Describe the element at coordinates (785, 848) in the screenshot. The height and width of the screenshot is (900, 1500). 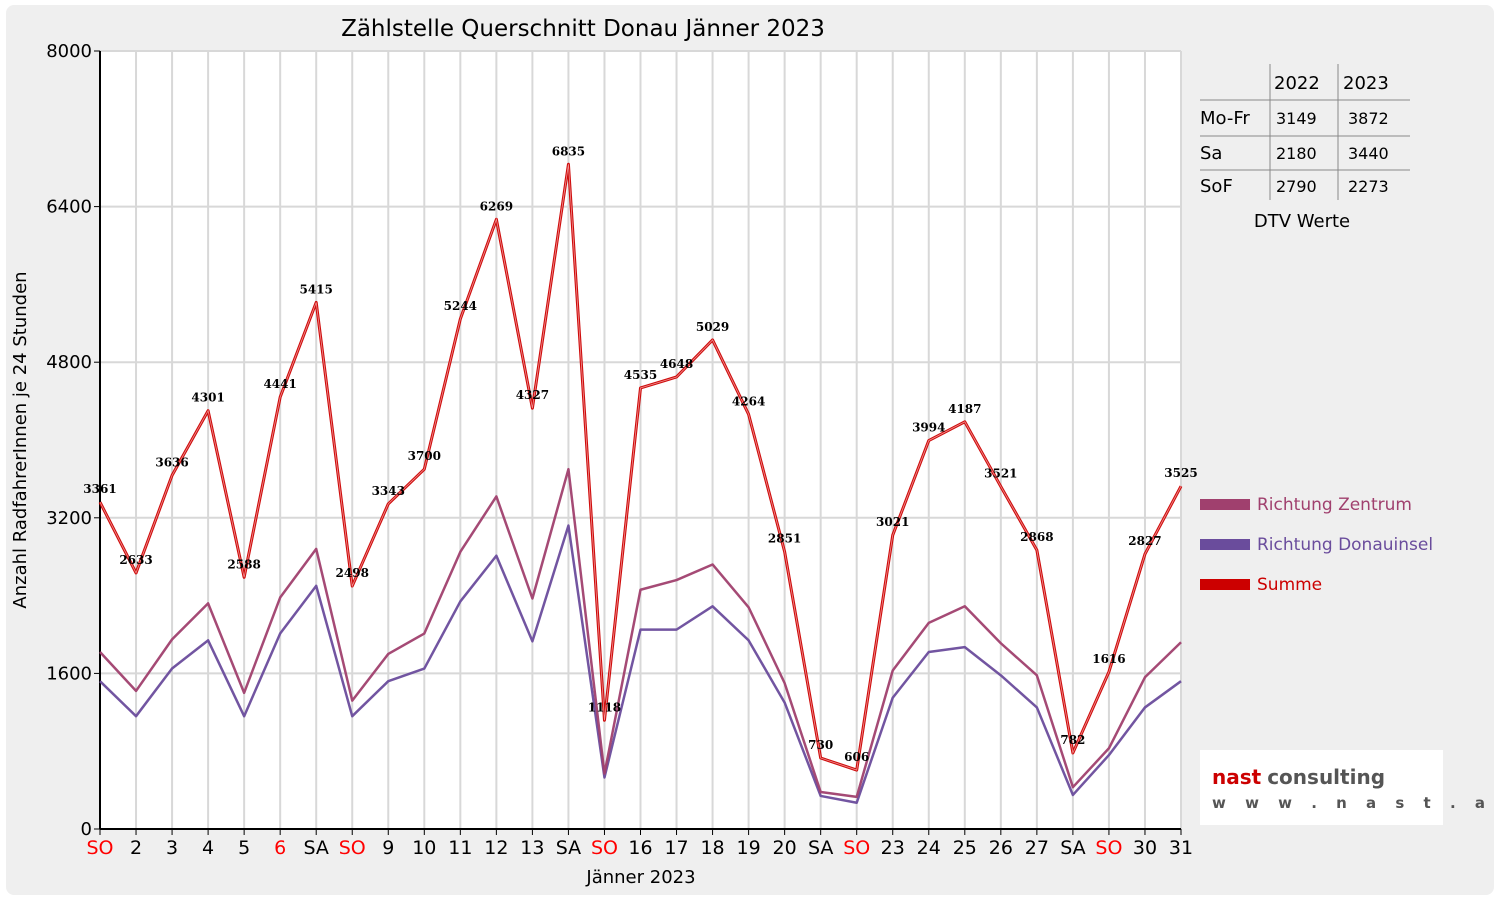
I see `x-tick-label: 20` at that location.